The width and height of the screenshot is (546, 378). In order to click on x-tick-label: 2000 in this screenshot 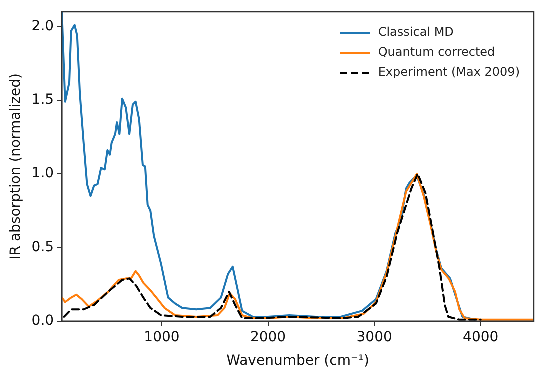, I will do `click(268, 337)`.